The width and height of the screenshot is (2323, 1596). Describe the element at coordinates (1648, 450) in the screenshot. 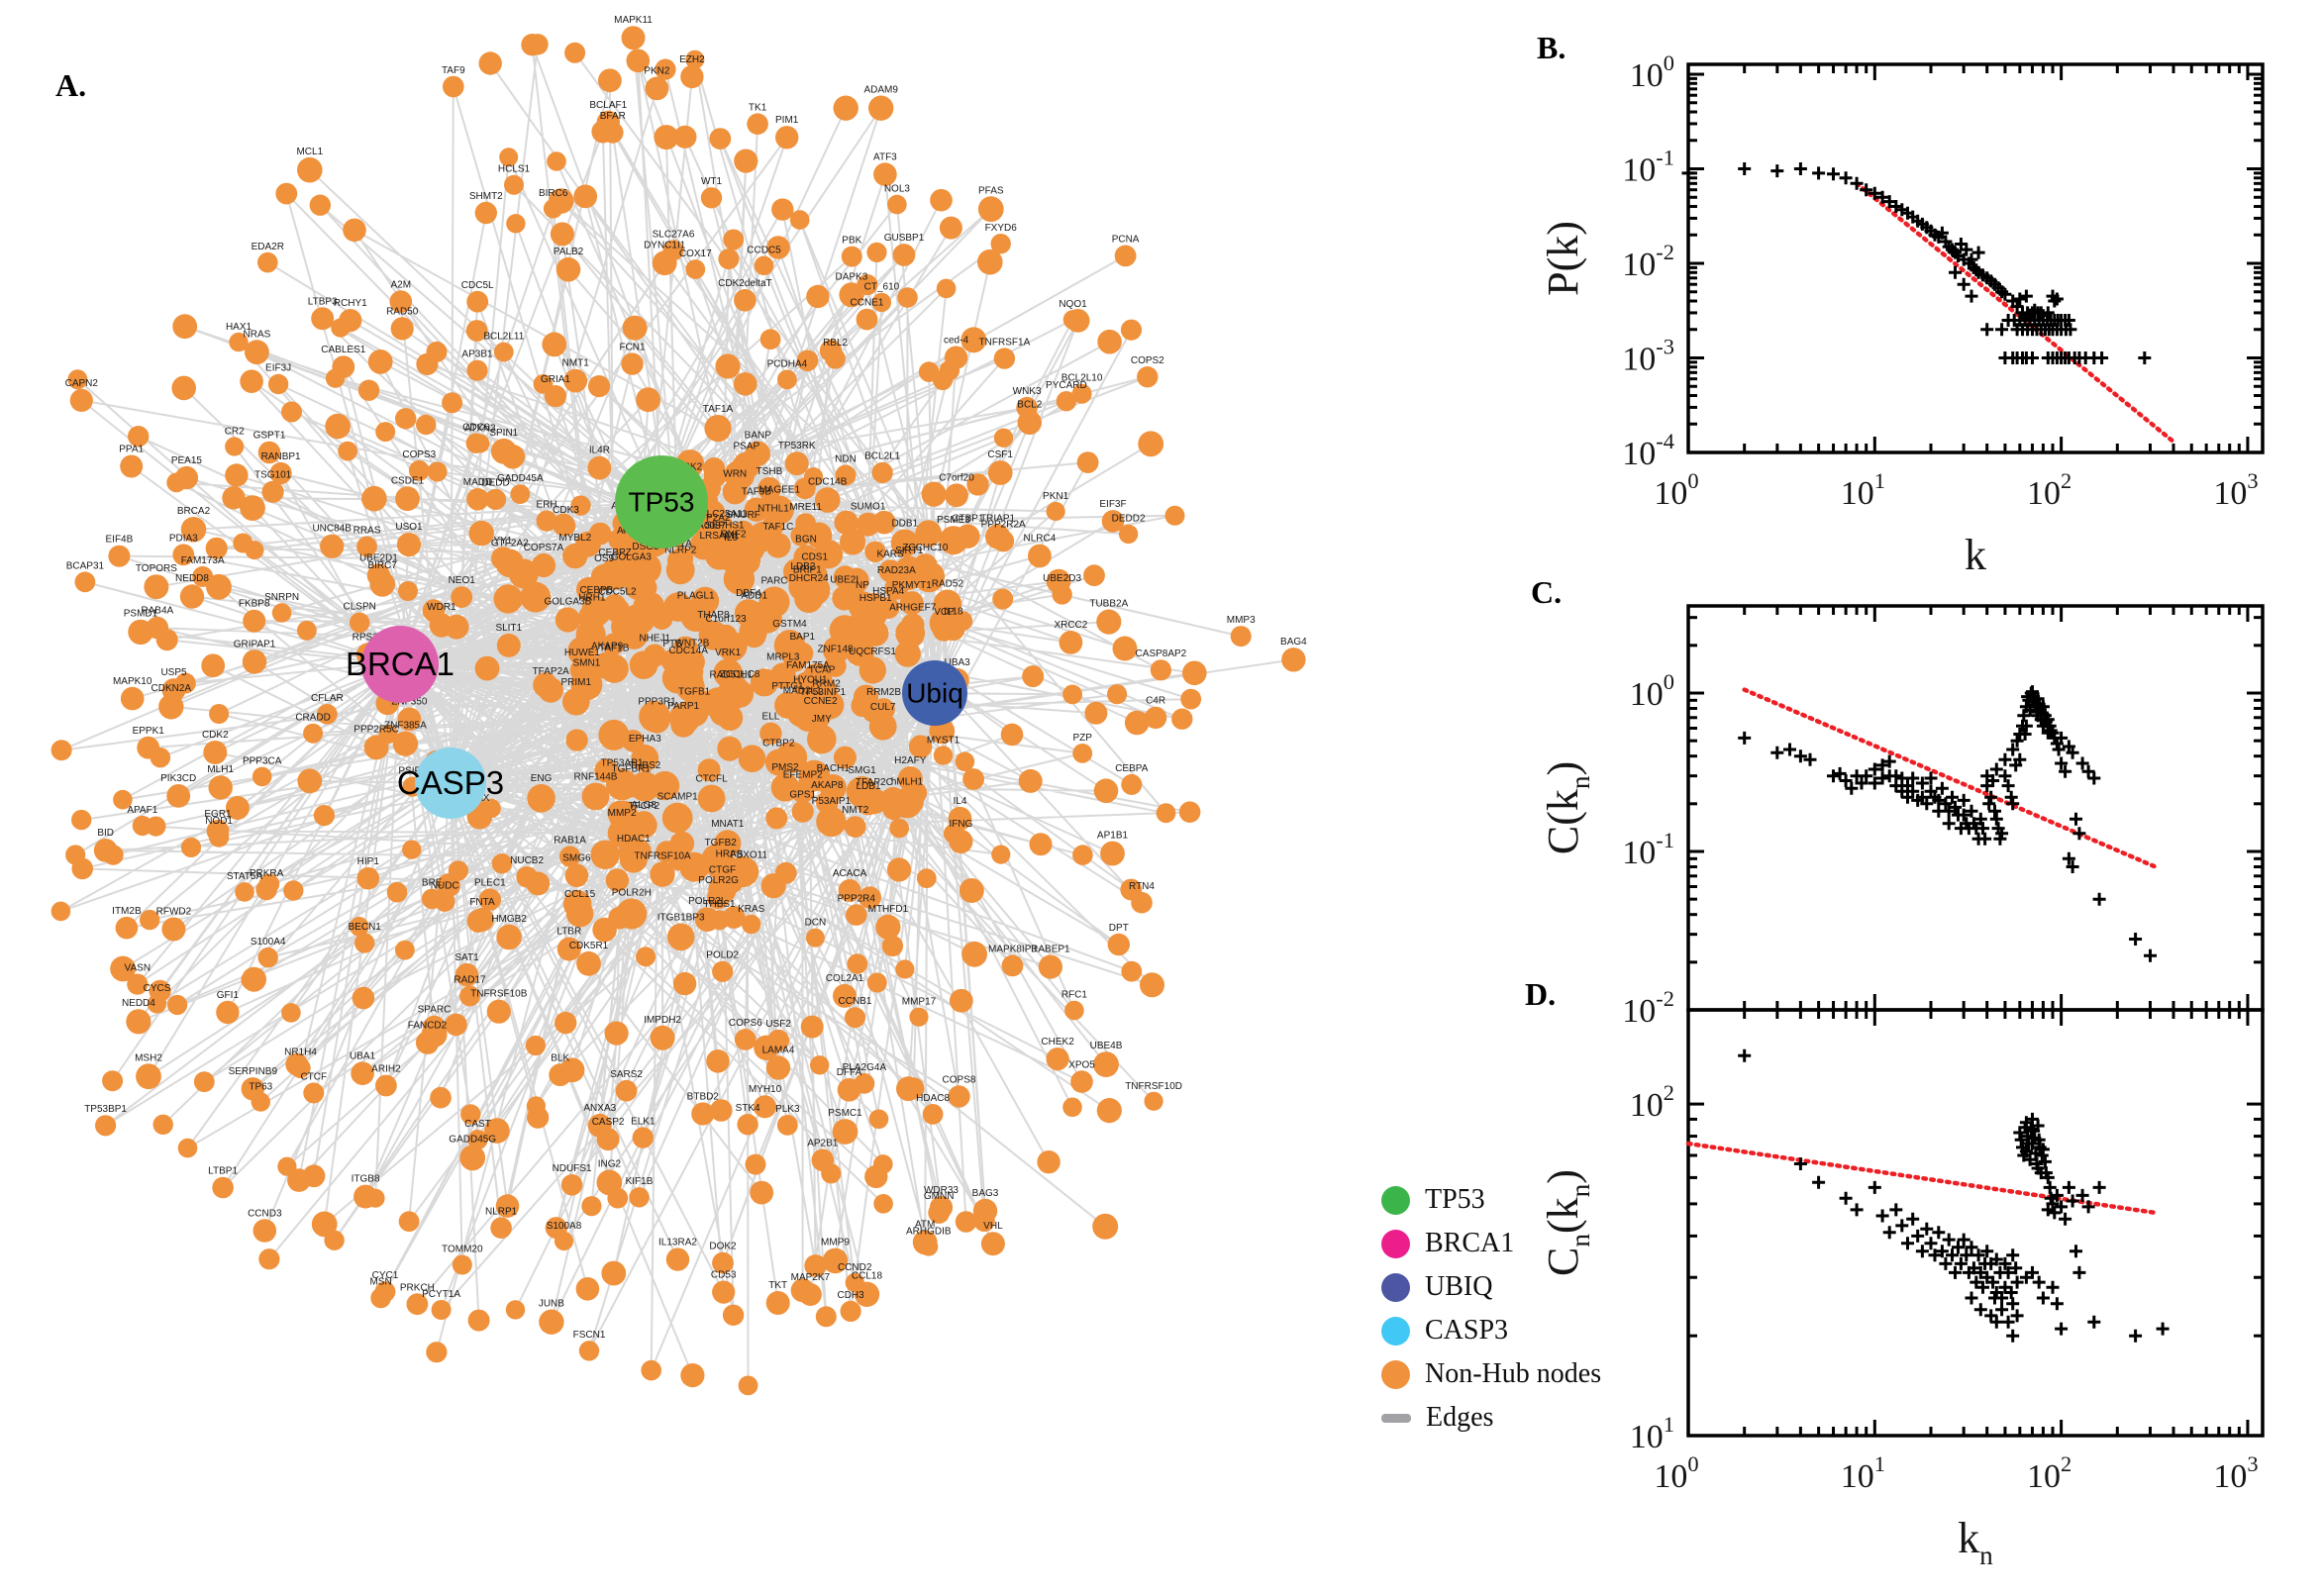

I see `y-tick-label-B: 10-4` at that location.